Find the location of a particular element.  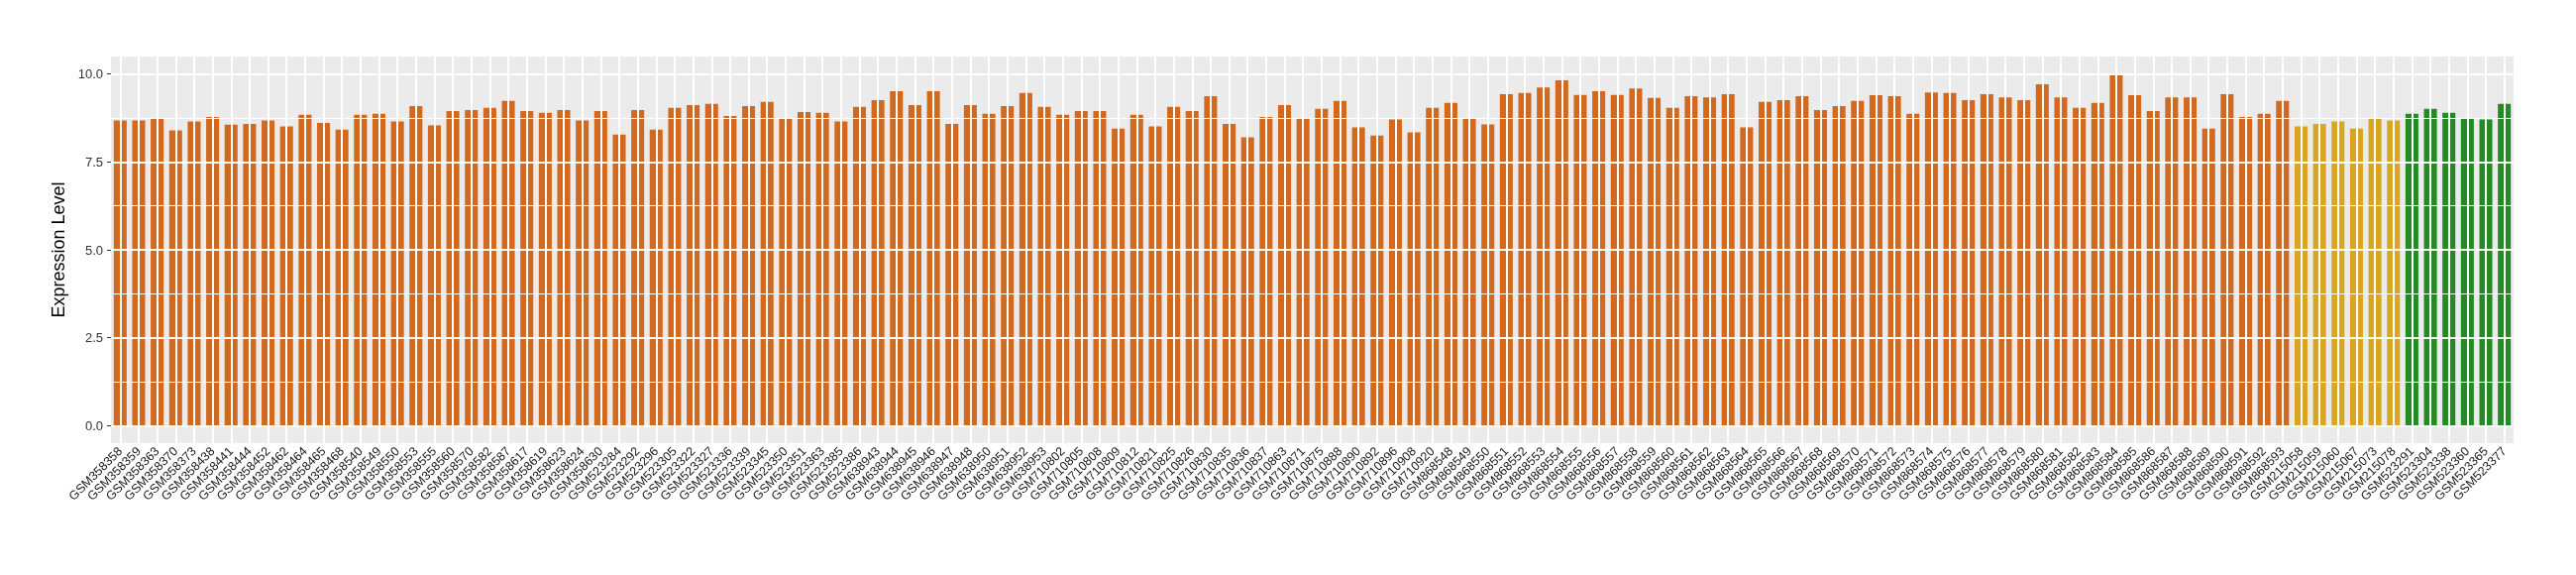

y-tick-label: 5.0 is located at coordinates (94, 250).